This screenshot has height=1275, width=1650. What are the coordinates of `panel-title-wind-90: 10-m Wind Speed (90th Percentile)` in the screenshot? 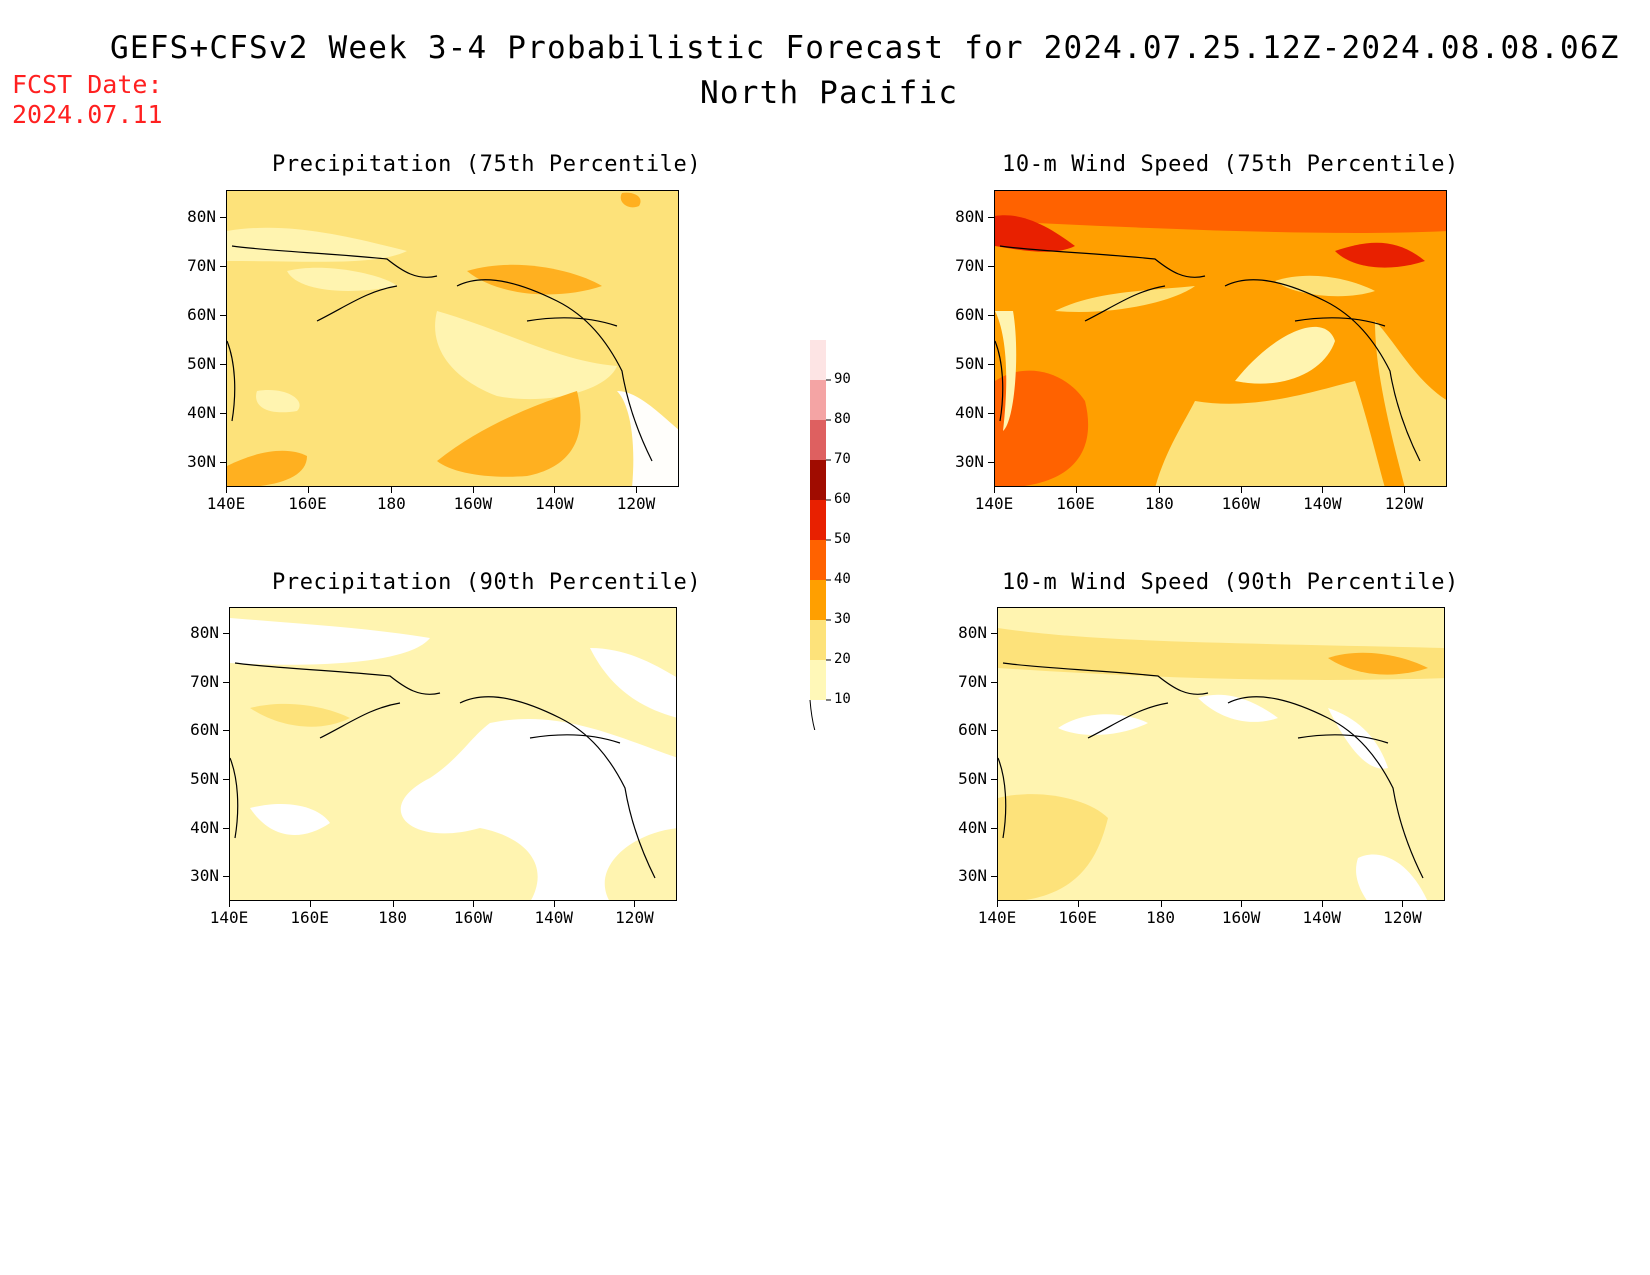 It's located at (1230, 582).